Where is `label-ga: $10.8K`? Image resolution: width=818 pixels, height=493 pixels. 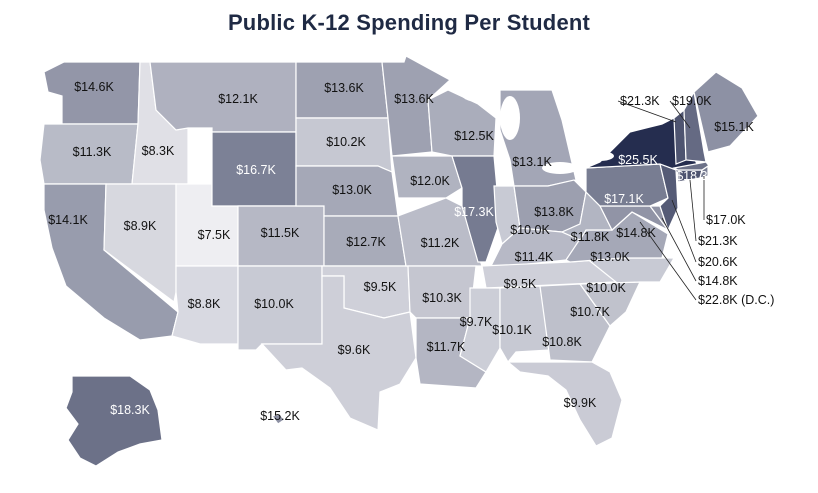
label-ga: $10.8K is located at coordinates (562, 342).